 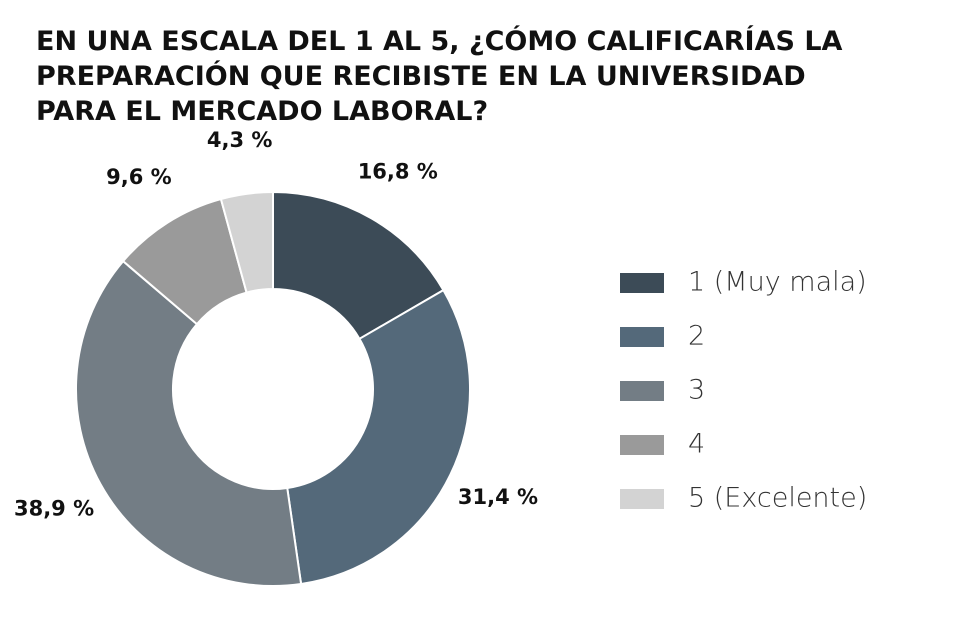 What do you see at coordinates (696, 444) in the screenshot?
I see `legend-label: 4` at bounding box center [696, 444].